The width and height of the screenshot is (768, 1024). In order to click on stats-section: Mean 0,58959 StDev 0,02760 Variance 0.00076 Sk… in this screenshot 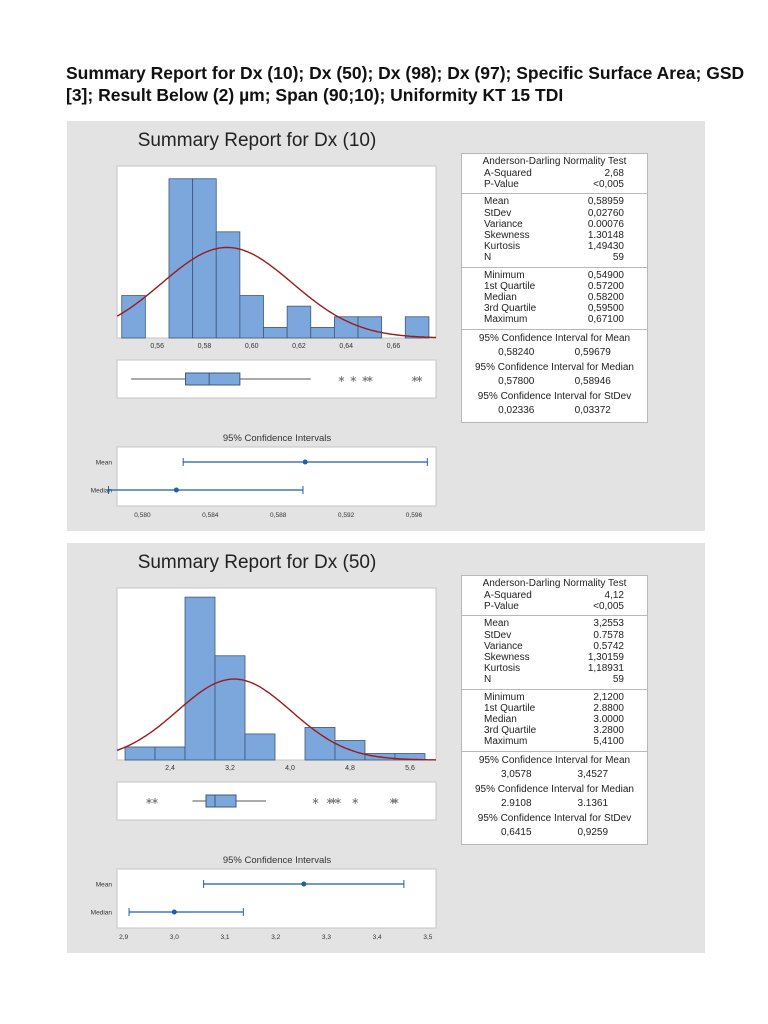, I will do `click(554, 231)`.